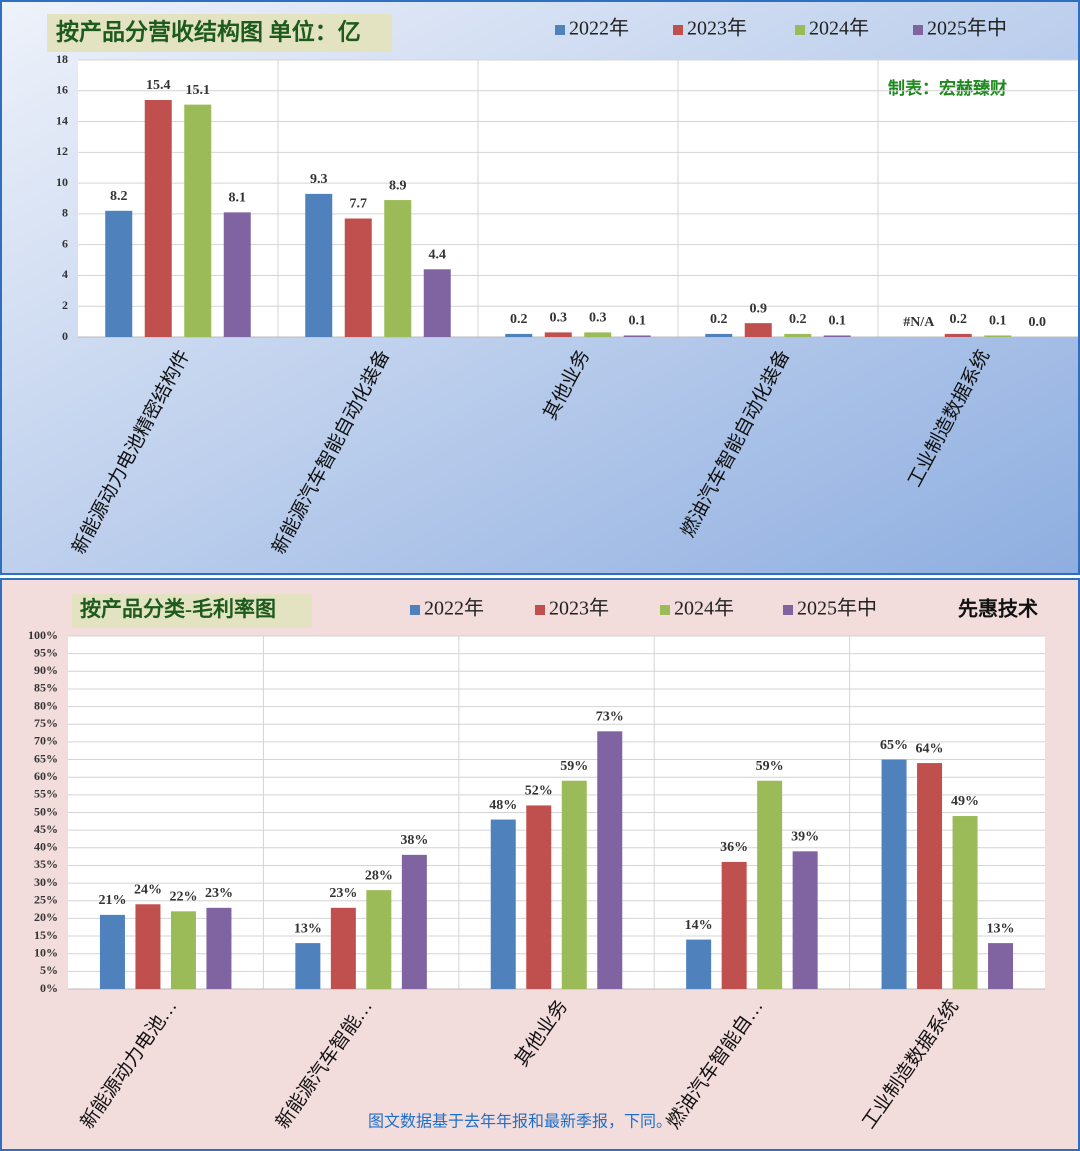 This screenshot has height=1151, width=1080. I want to click on chart-title: 按产品分类-毛利率图, so click(178, 609).